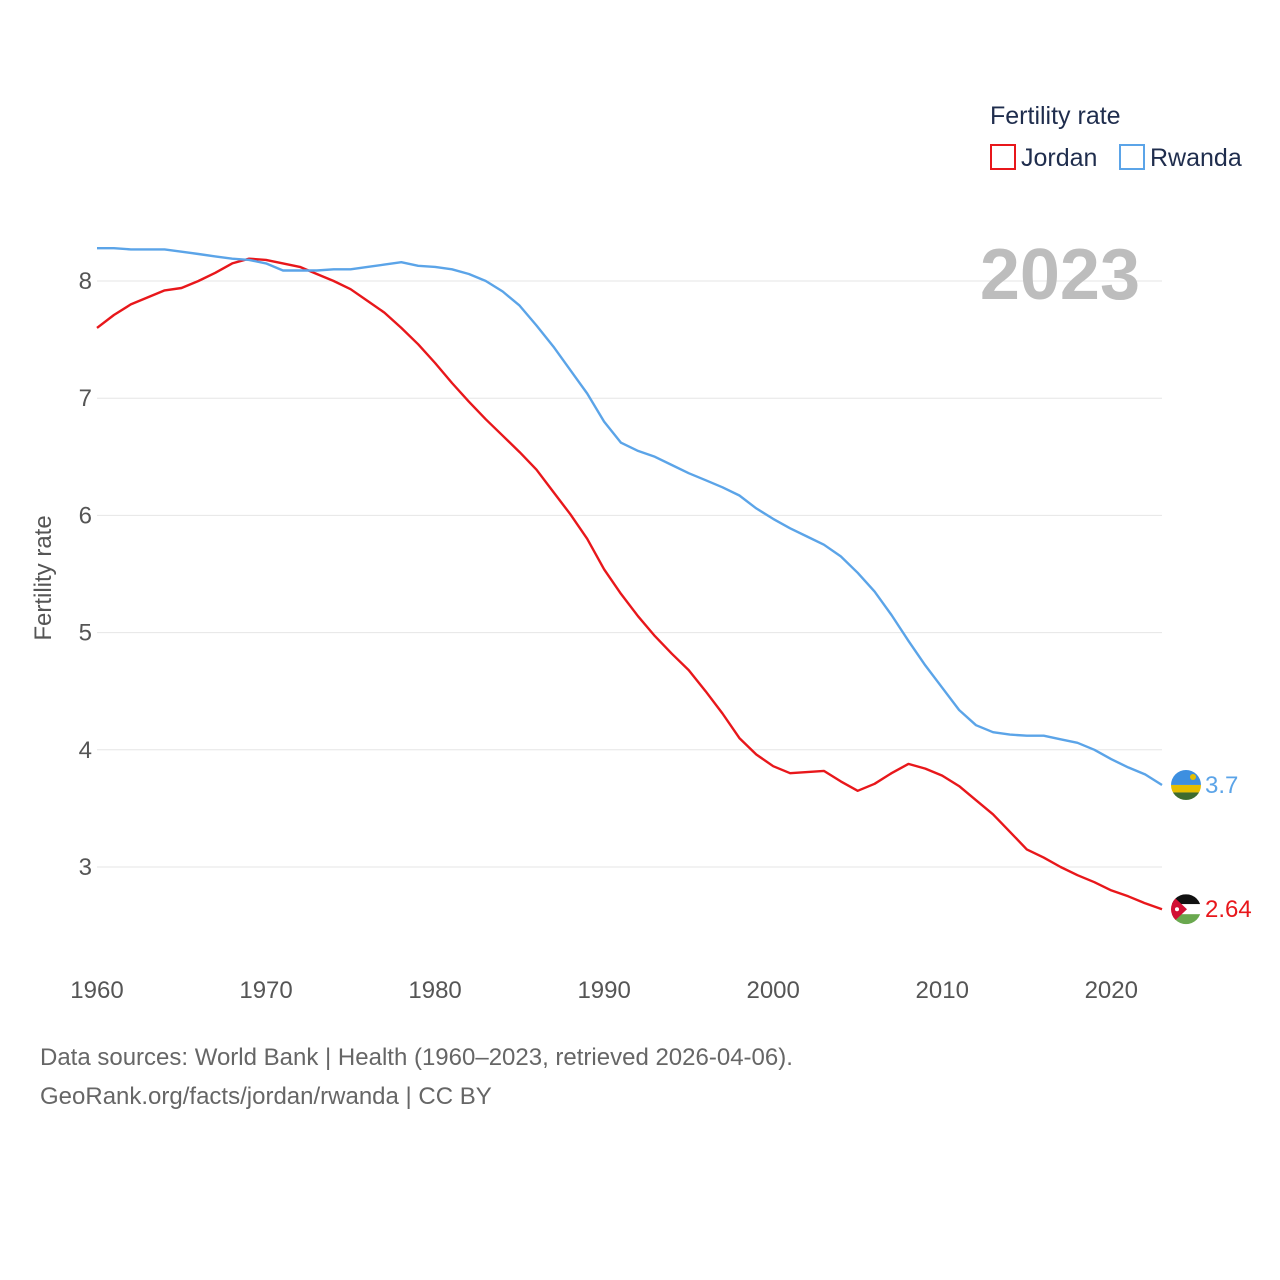 The image size is (1280, 1280). What do you see at coordinates (772, 990) in the screenshot?
I see `x-tick-label: 2000` at bounding box center [772, 990].